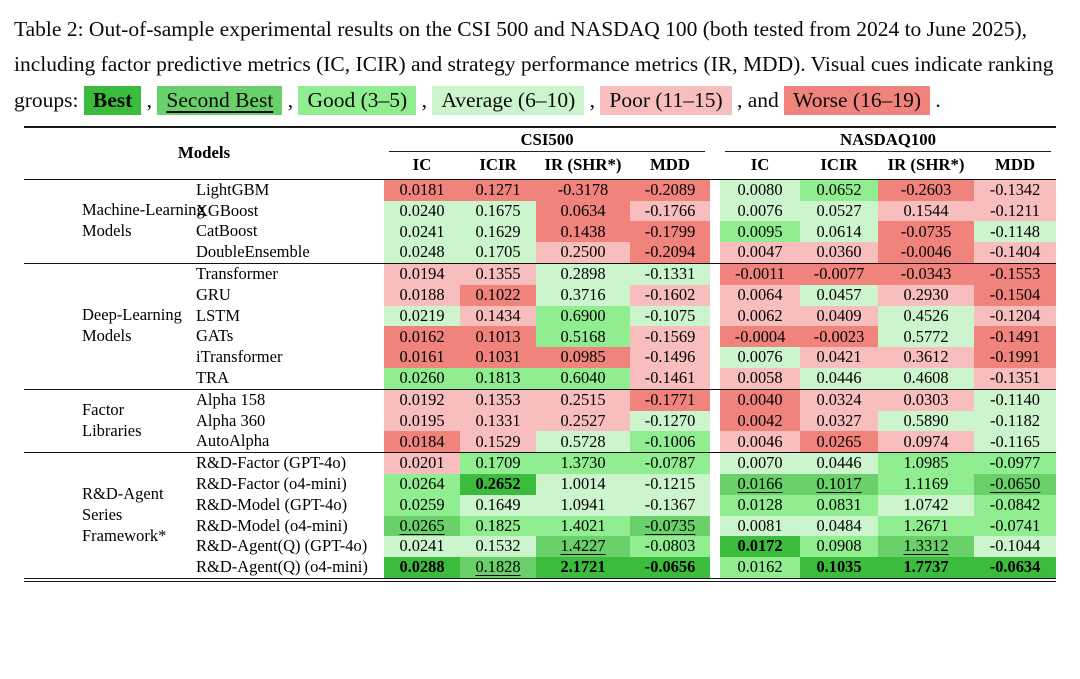  I want to click on value-cell-csi500-mdd: -0.2094, so click(670, 253).